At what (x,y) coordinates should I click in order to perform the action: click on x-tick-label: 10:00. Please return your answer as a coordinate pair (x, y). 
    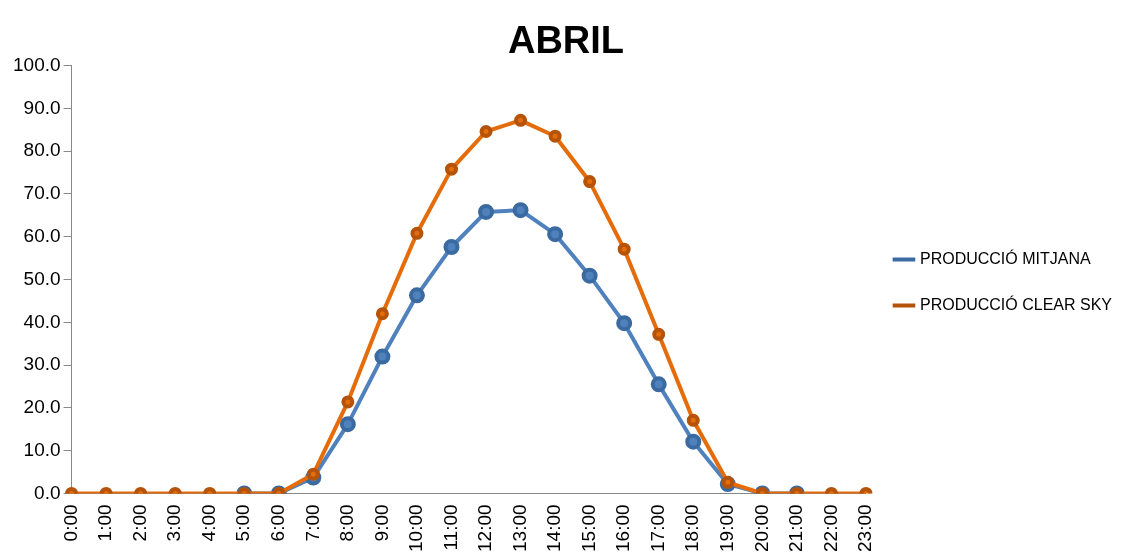
    Looking at the image, I should click on (416, 528).